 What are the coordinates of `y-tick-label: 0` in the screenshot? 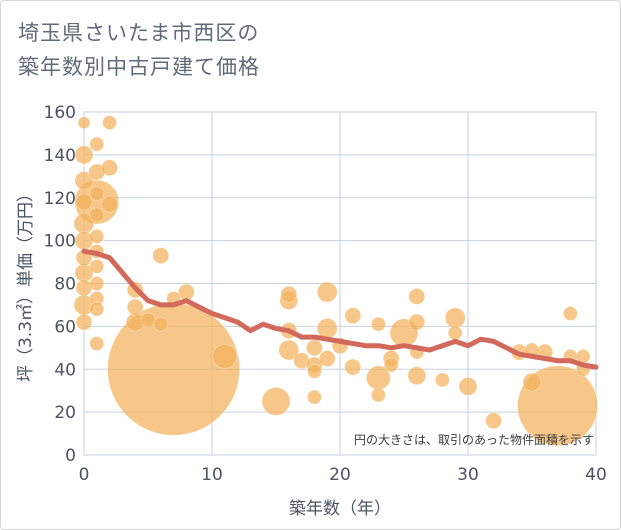 It's located at (70, 456).